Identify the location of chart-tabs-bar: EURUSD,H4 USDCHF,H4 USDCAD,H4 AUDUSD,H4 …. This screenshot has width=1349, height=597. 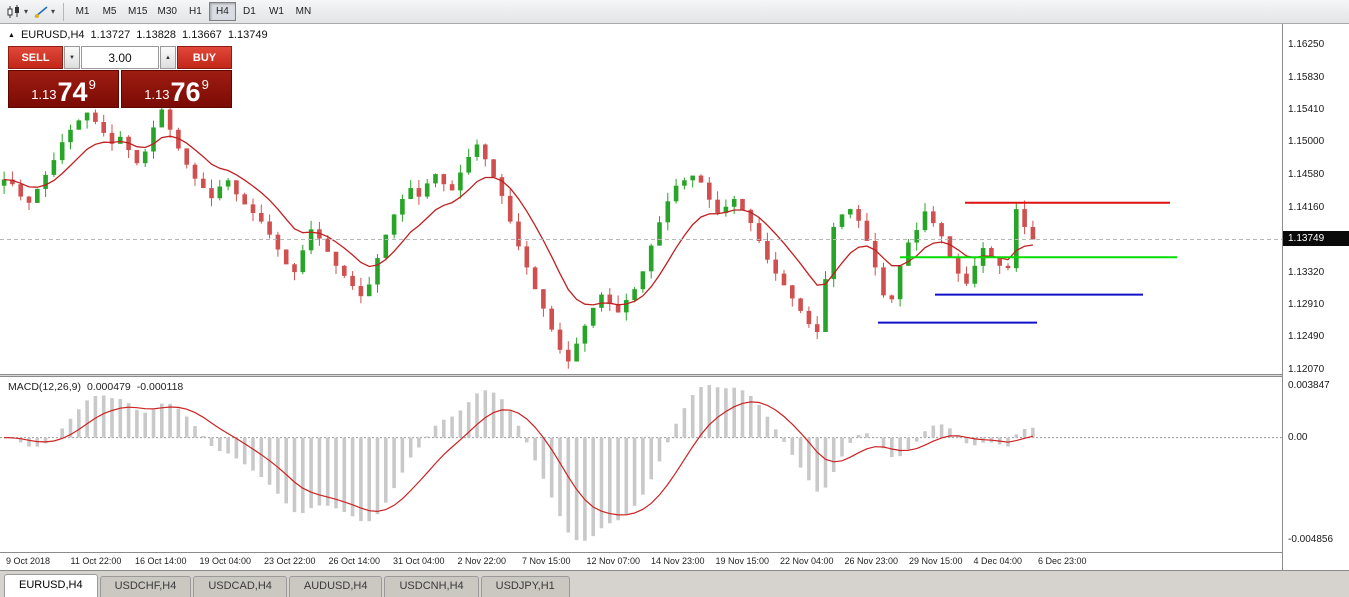
(674, 583).